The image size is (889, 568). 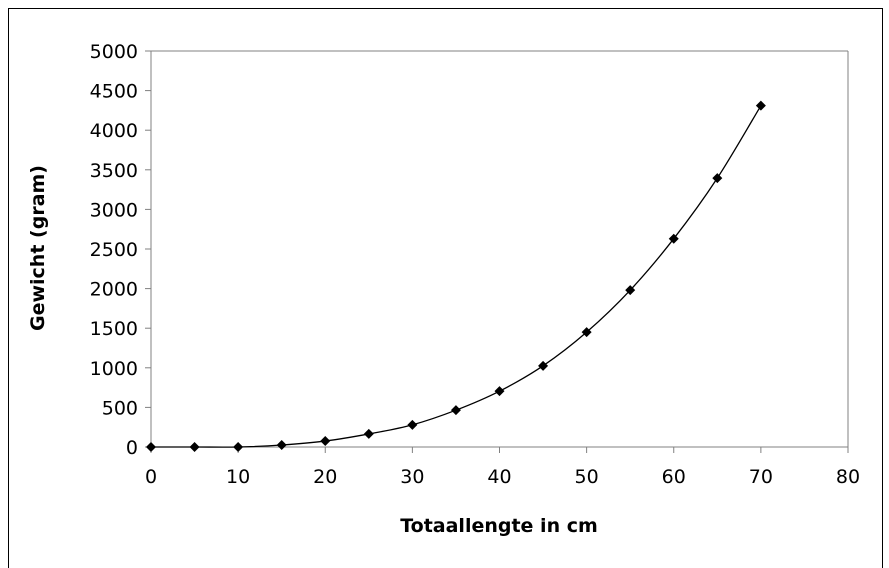 What do you see at coordinates (325, 477) in the screenshot?
I see `x-tick-label: 20` at bounding box center [325, 477].